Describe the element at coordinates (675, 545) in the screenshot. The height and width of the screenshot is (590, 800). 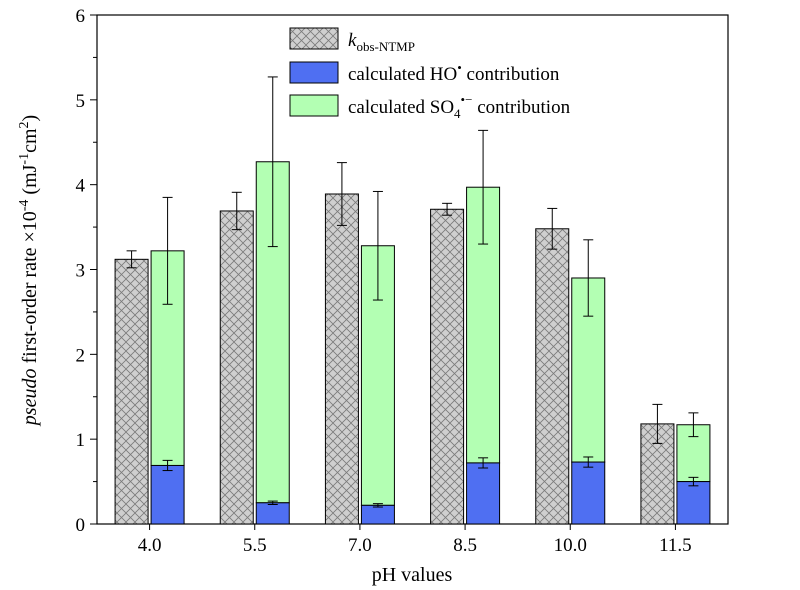
I see `x-tick-label-11.5: 11.5` at that location.